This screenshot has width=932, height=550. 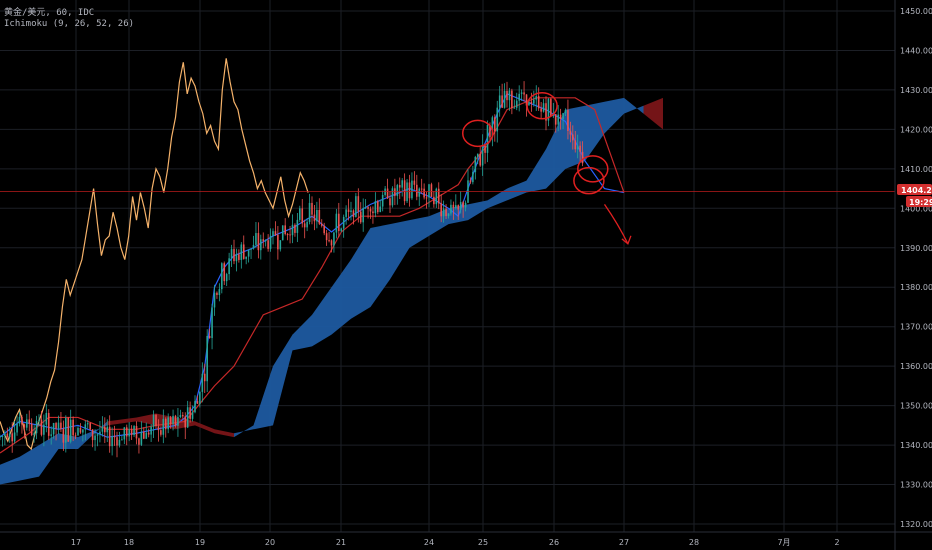 I want to click on x-tick-label: 25, so click(x=483, y=542).